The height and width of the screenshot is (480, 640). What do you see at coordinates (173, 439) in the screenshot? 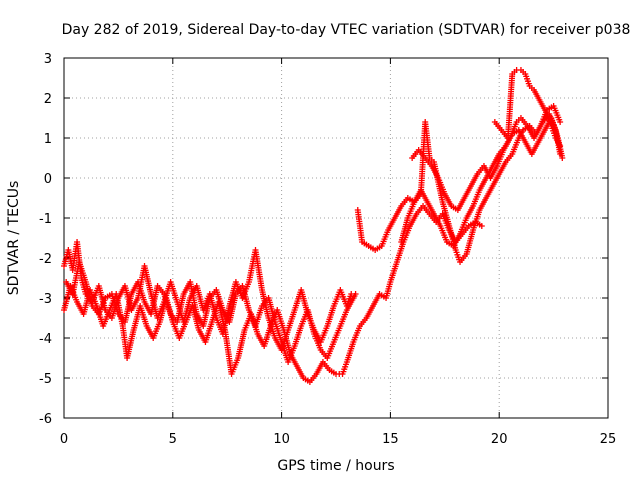
I see `x-tick-label: 5` at bounding box center [173, 439].